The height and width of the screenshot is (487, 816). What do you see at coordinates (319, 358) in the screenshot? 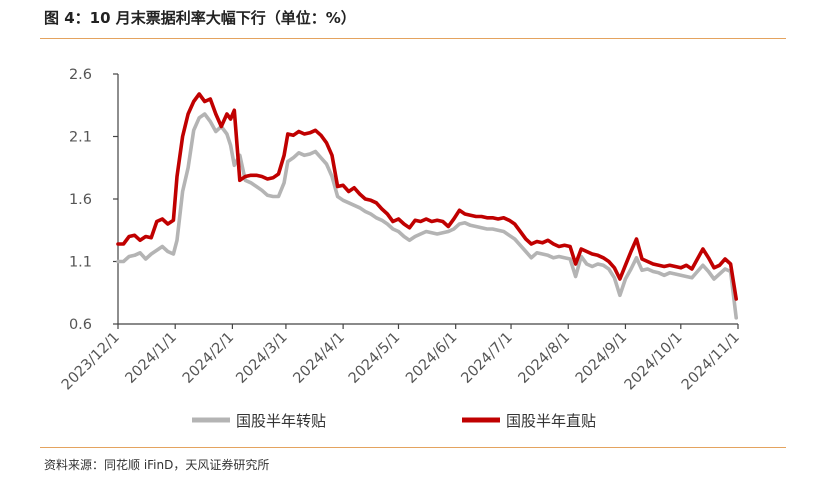
I see `x-tick-label: 2024/4/1` at bounding box center [319, 358].